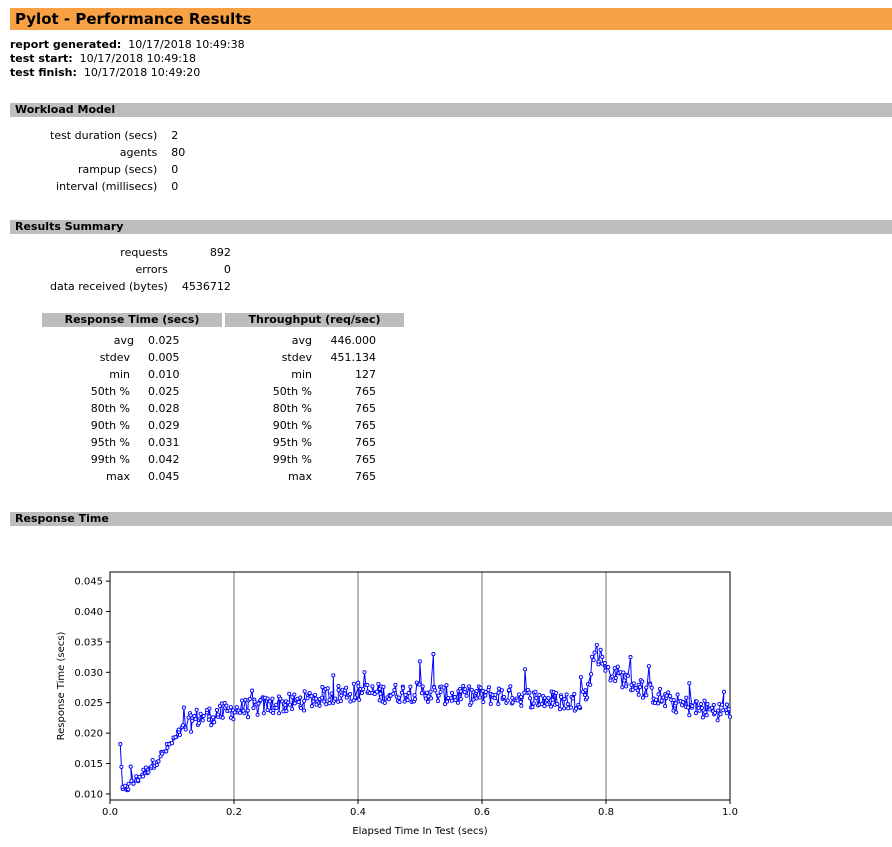 The height and width of the screenshot is (847, 892). Describe the element at coordinates (117, 169) in the screenshot. I see `table-row: rampup (secs) 0` at that location.